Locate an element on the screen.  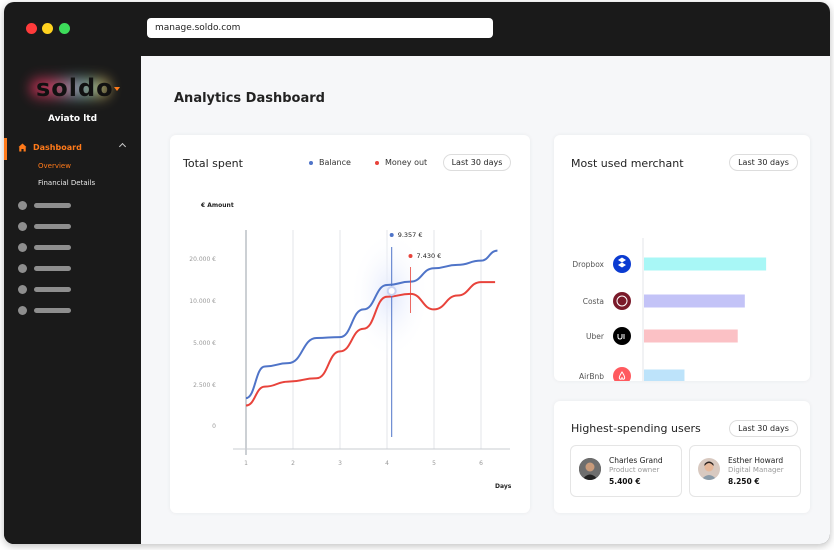
address-bar: manage.soldo.com is located at coordinates (320, 28).